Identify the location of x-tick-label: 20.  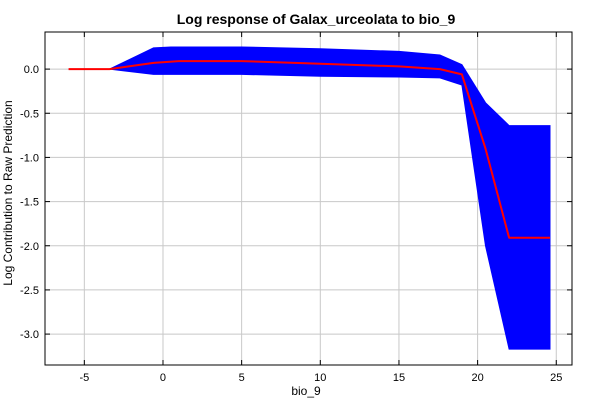
(477, 378).